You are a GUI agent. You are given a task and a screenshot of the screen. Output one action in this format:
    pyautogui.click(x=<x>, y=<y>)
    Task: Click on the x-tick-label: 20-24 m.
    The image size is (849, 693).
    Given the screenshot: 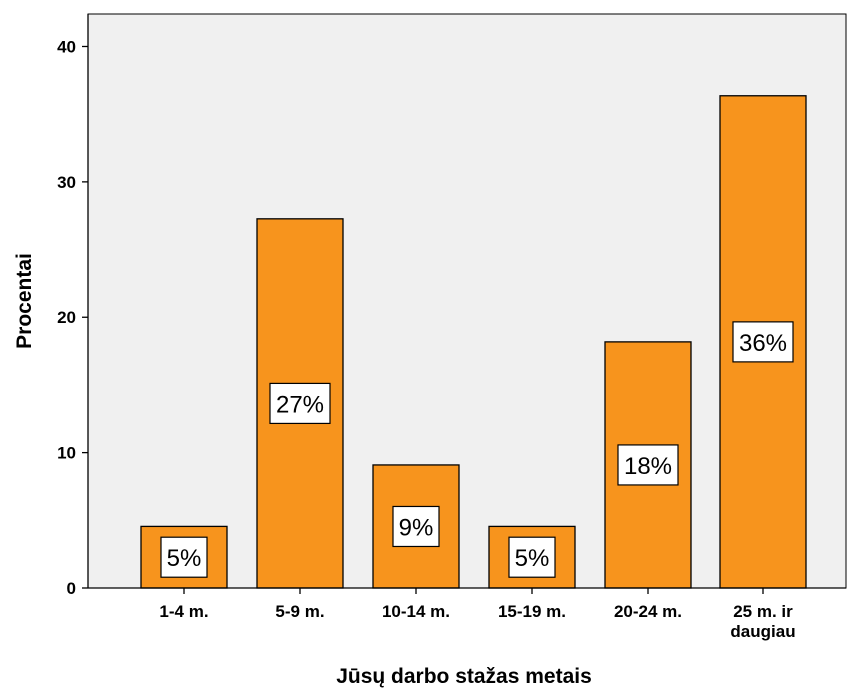 What is the action you would take?
    pyautogui.click(x=648, y=611)
    